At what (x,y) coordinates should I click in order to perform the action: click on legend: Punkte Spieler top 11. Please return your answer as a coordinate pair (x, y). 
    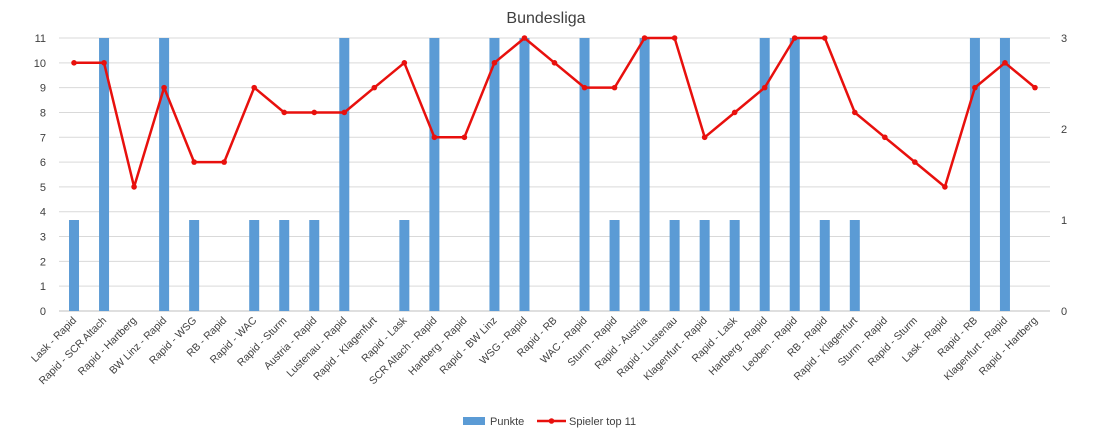
    Looking at the image, I should click on (549, 422).